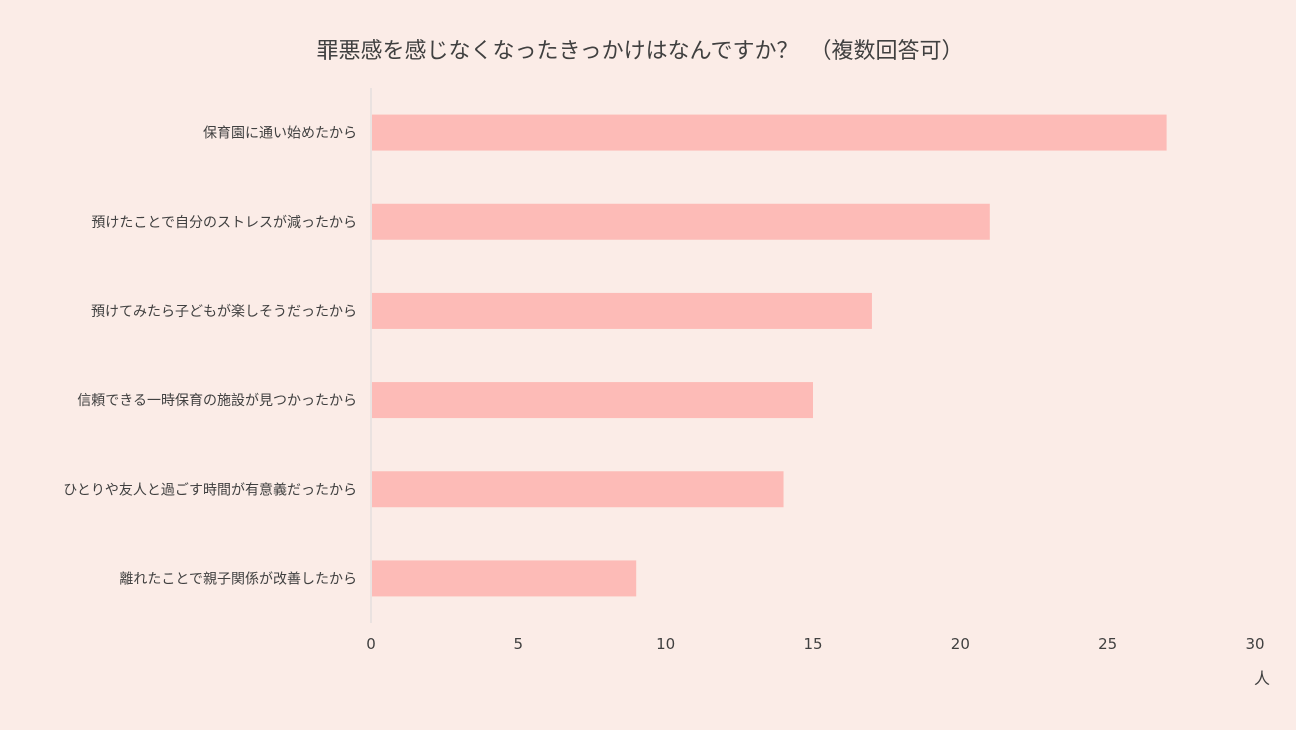  Describe the element at coordinates (224, 312) in the screenshot. I see `category-label: 預けてみたら子どもが楽しそうだったから` at that location.